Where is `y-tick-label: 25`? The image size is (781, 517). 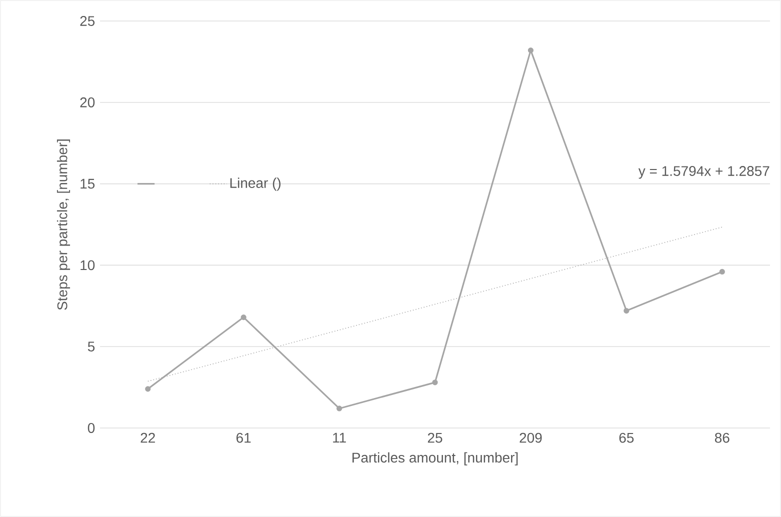 y-tick-label: 25 is located at coordinates (87, 21).